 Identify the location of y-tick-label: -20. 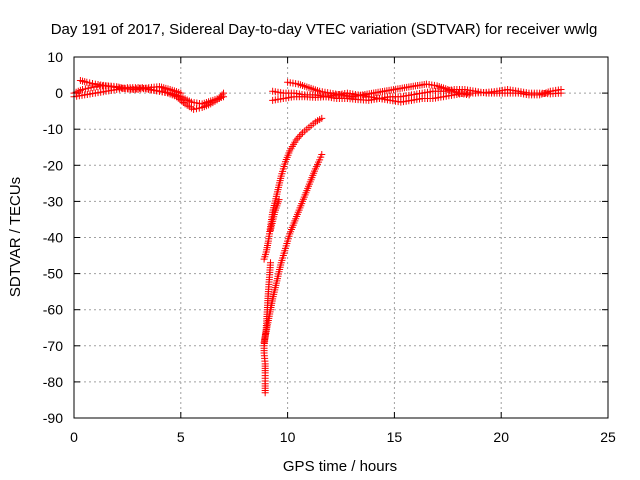
(53, 165).